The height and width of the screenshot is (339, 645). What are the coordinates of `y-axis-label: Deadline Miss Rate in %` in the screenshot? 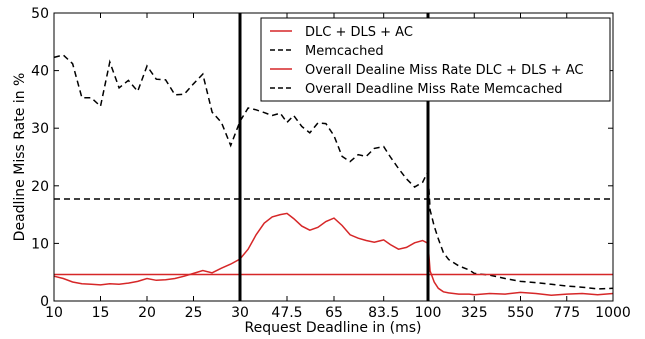 It's located at (20, 157).